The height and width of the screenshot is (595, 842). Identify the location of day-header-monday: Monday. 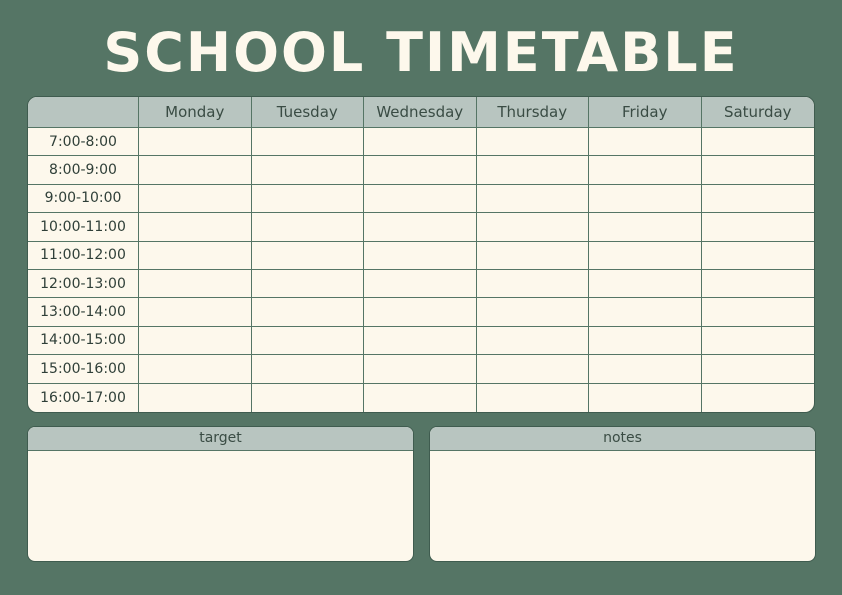
(195, 112).